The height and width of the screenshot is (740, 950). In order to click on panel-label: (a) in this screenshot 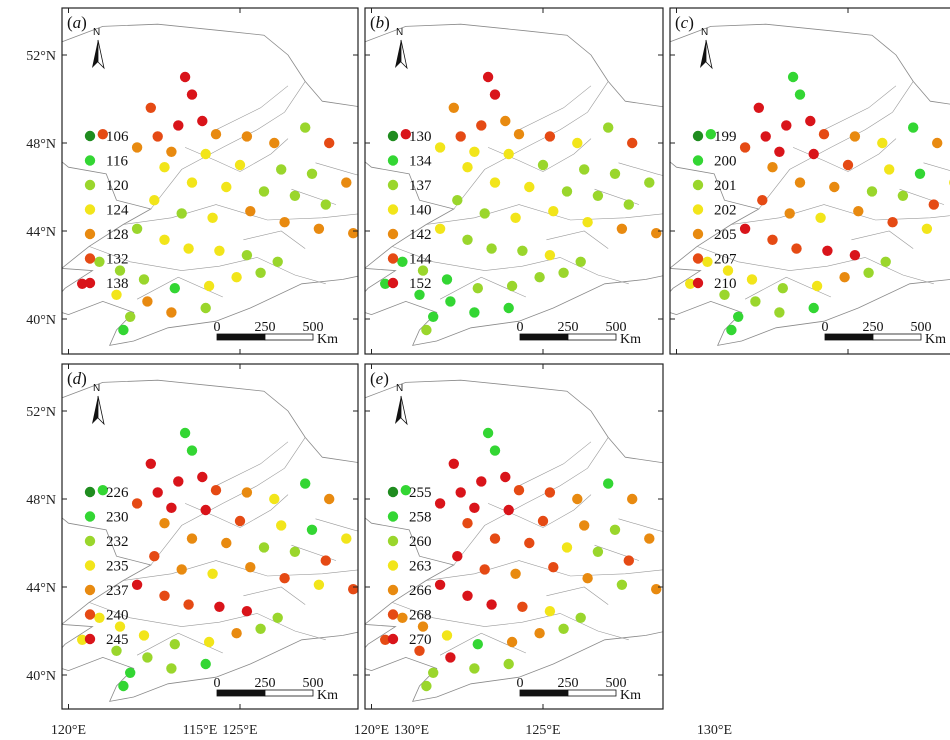, I will do `click(77, 22)`.